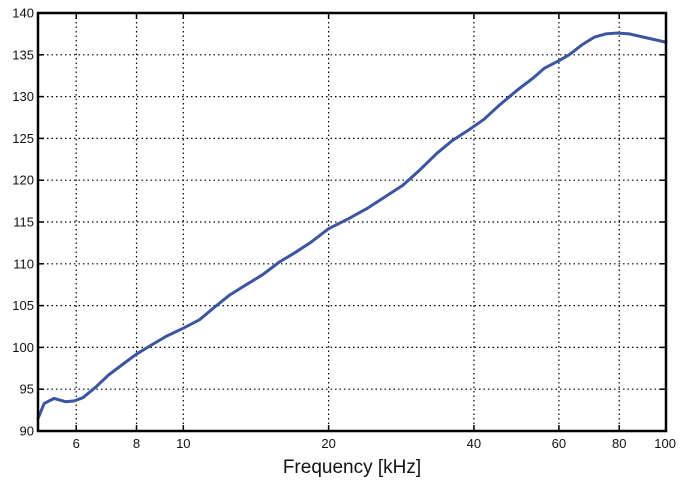  Describe the element at coordinates (665, 443) in the screenshot. I see `x-tick-label: 100` at that location.